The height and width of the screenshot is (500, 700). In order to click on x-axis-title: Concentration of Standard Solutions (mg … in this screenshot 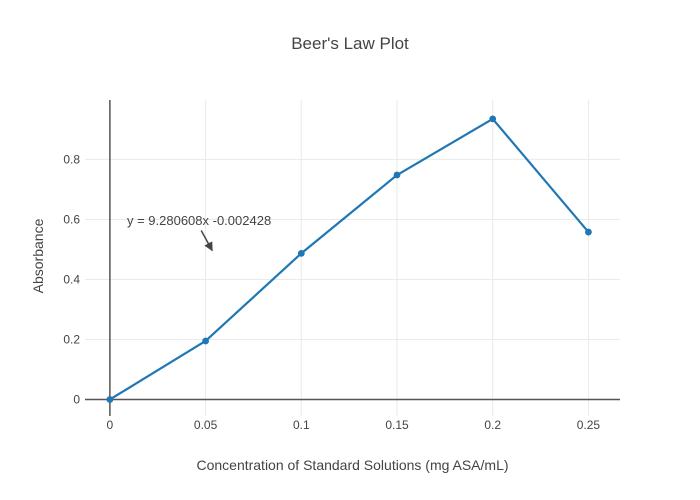, I will do `click(352, 465)`.